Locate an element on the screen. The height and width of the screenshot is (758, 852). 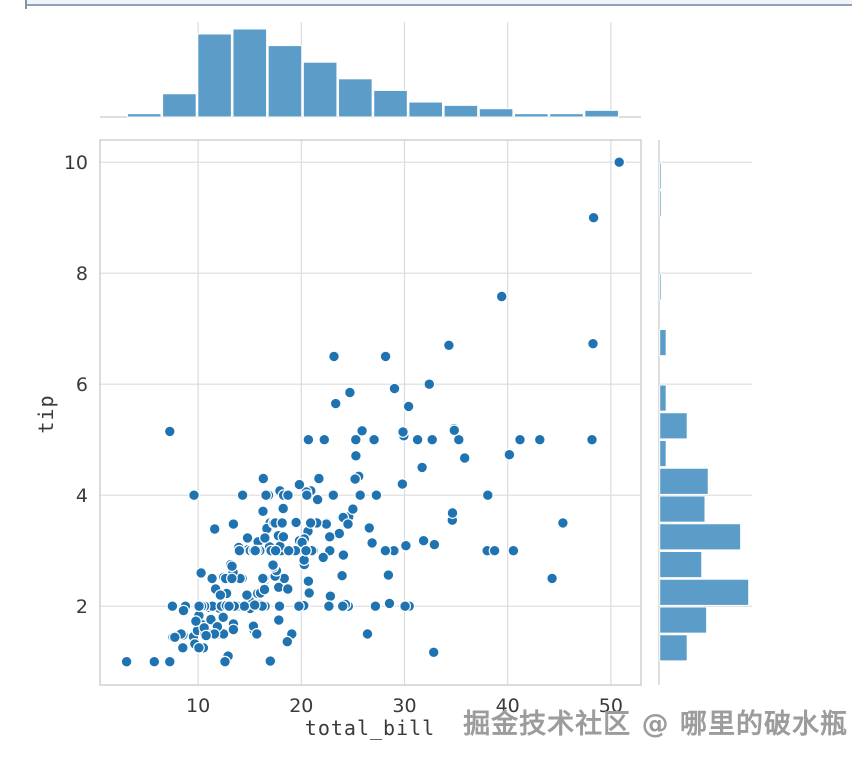
window-edge-line is located at coordinates (439, 5).